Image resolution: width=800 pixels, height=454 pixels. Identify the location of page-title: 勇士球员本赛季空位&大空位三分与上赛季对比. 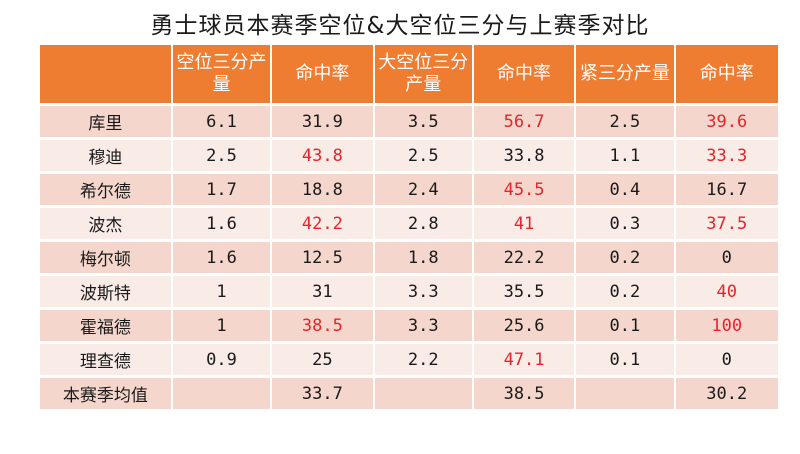
(400, 26).